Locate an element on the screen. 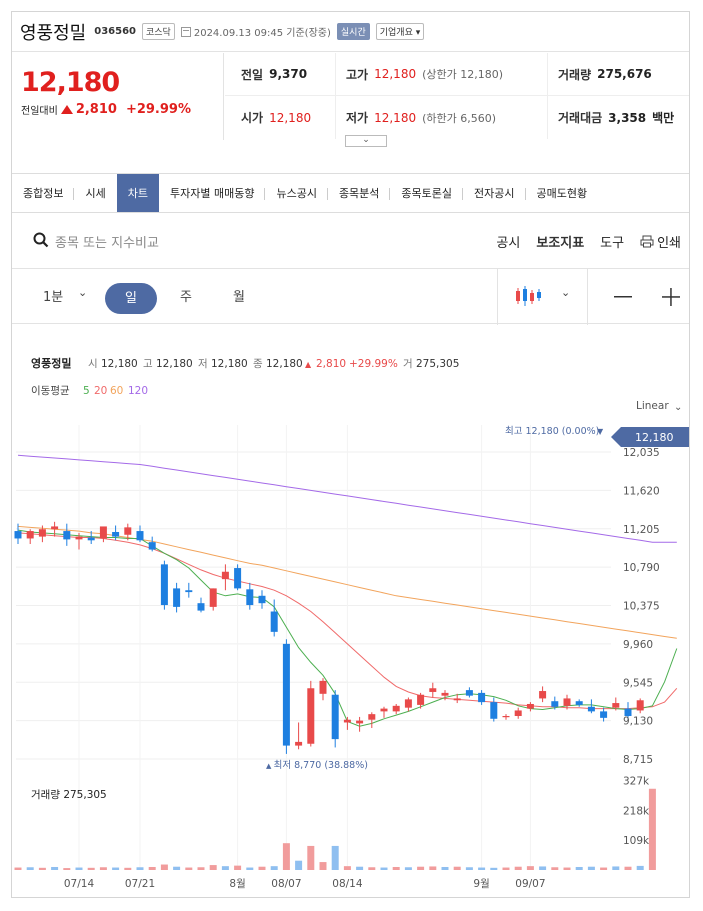 Image resolution: width=703 pixels, height=911 pixels. volume-label: 거래량 is located at coordinates (575, 74).